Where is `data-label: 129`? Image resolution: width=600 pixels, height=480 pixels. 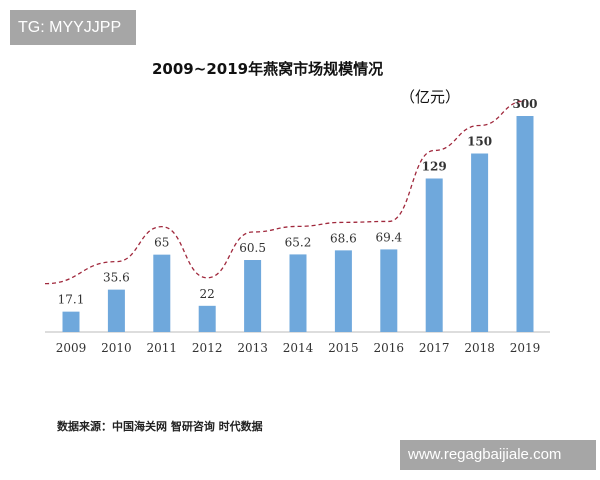 data-label: 129 is located at coordinates (434, 166).